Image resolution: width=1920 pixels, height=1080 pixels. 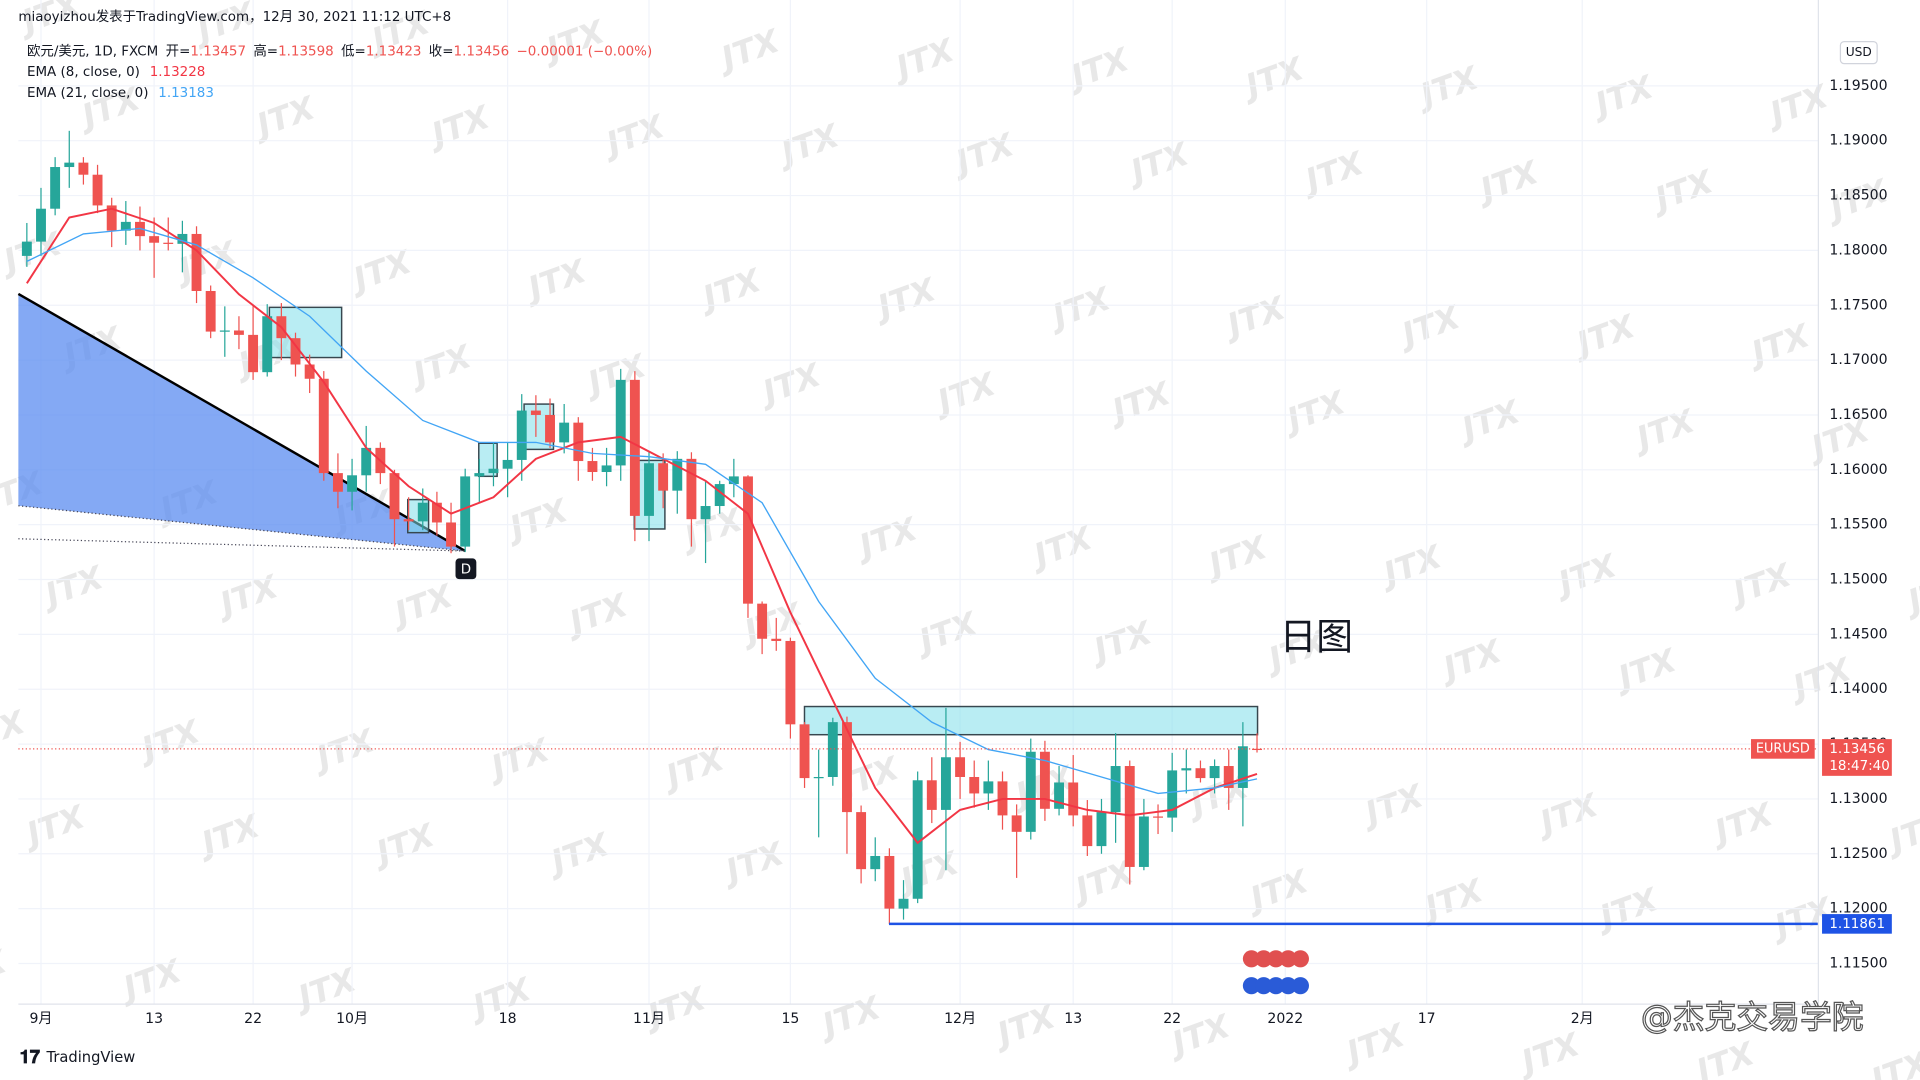 I want to click on legend-change: −0.00001 (−0.00%), so click(x=585, y=51).